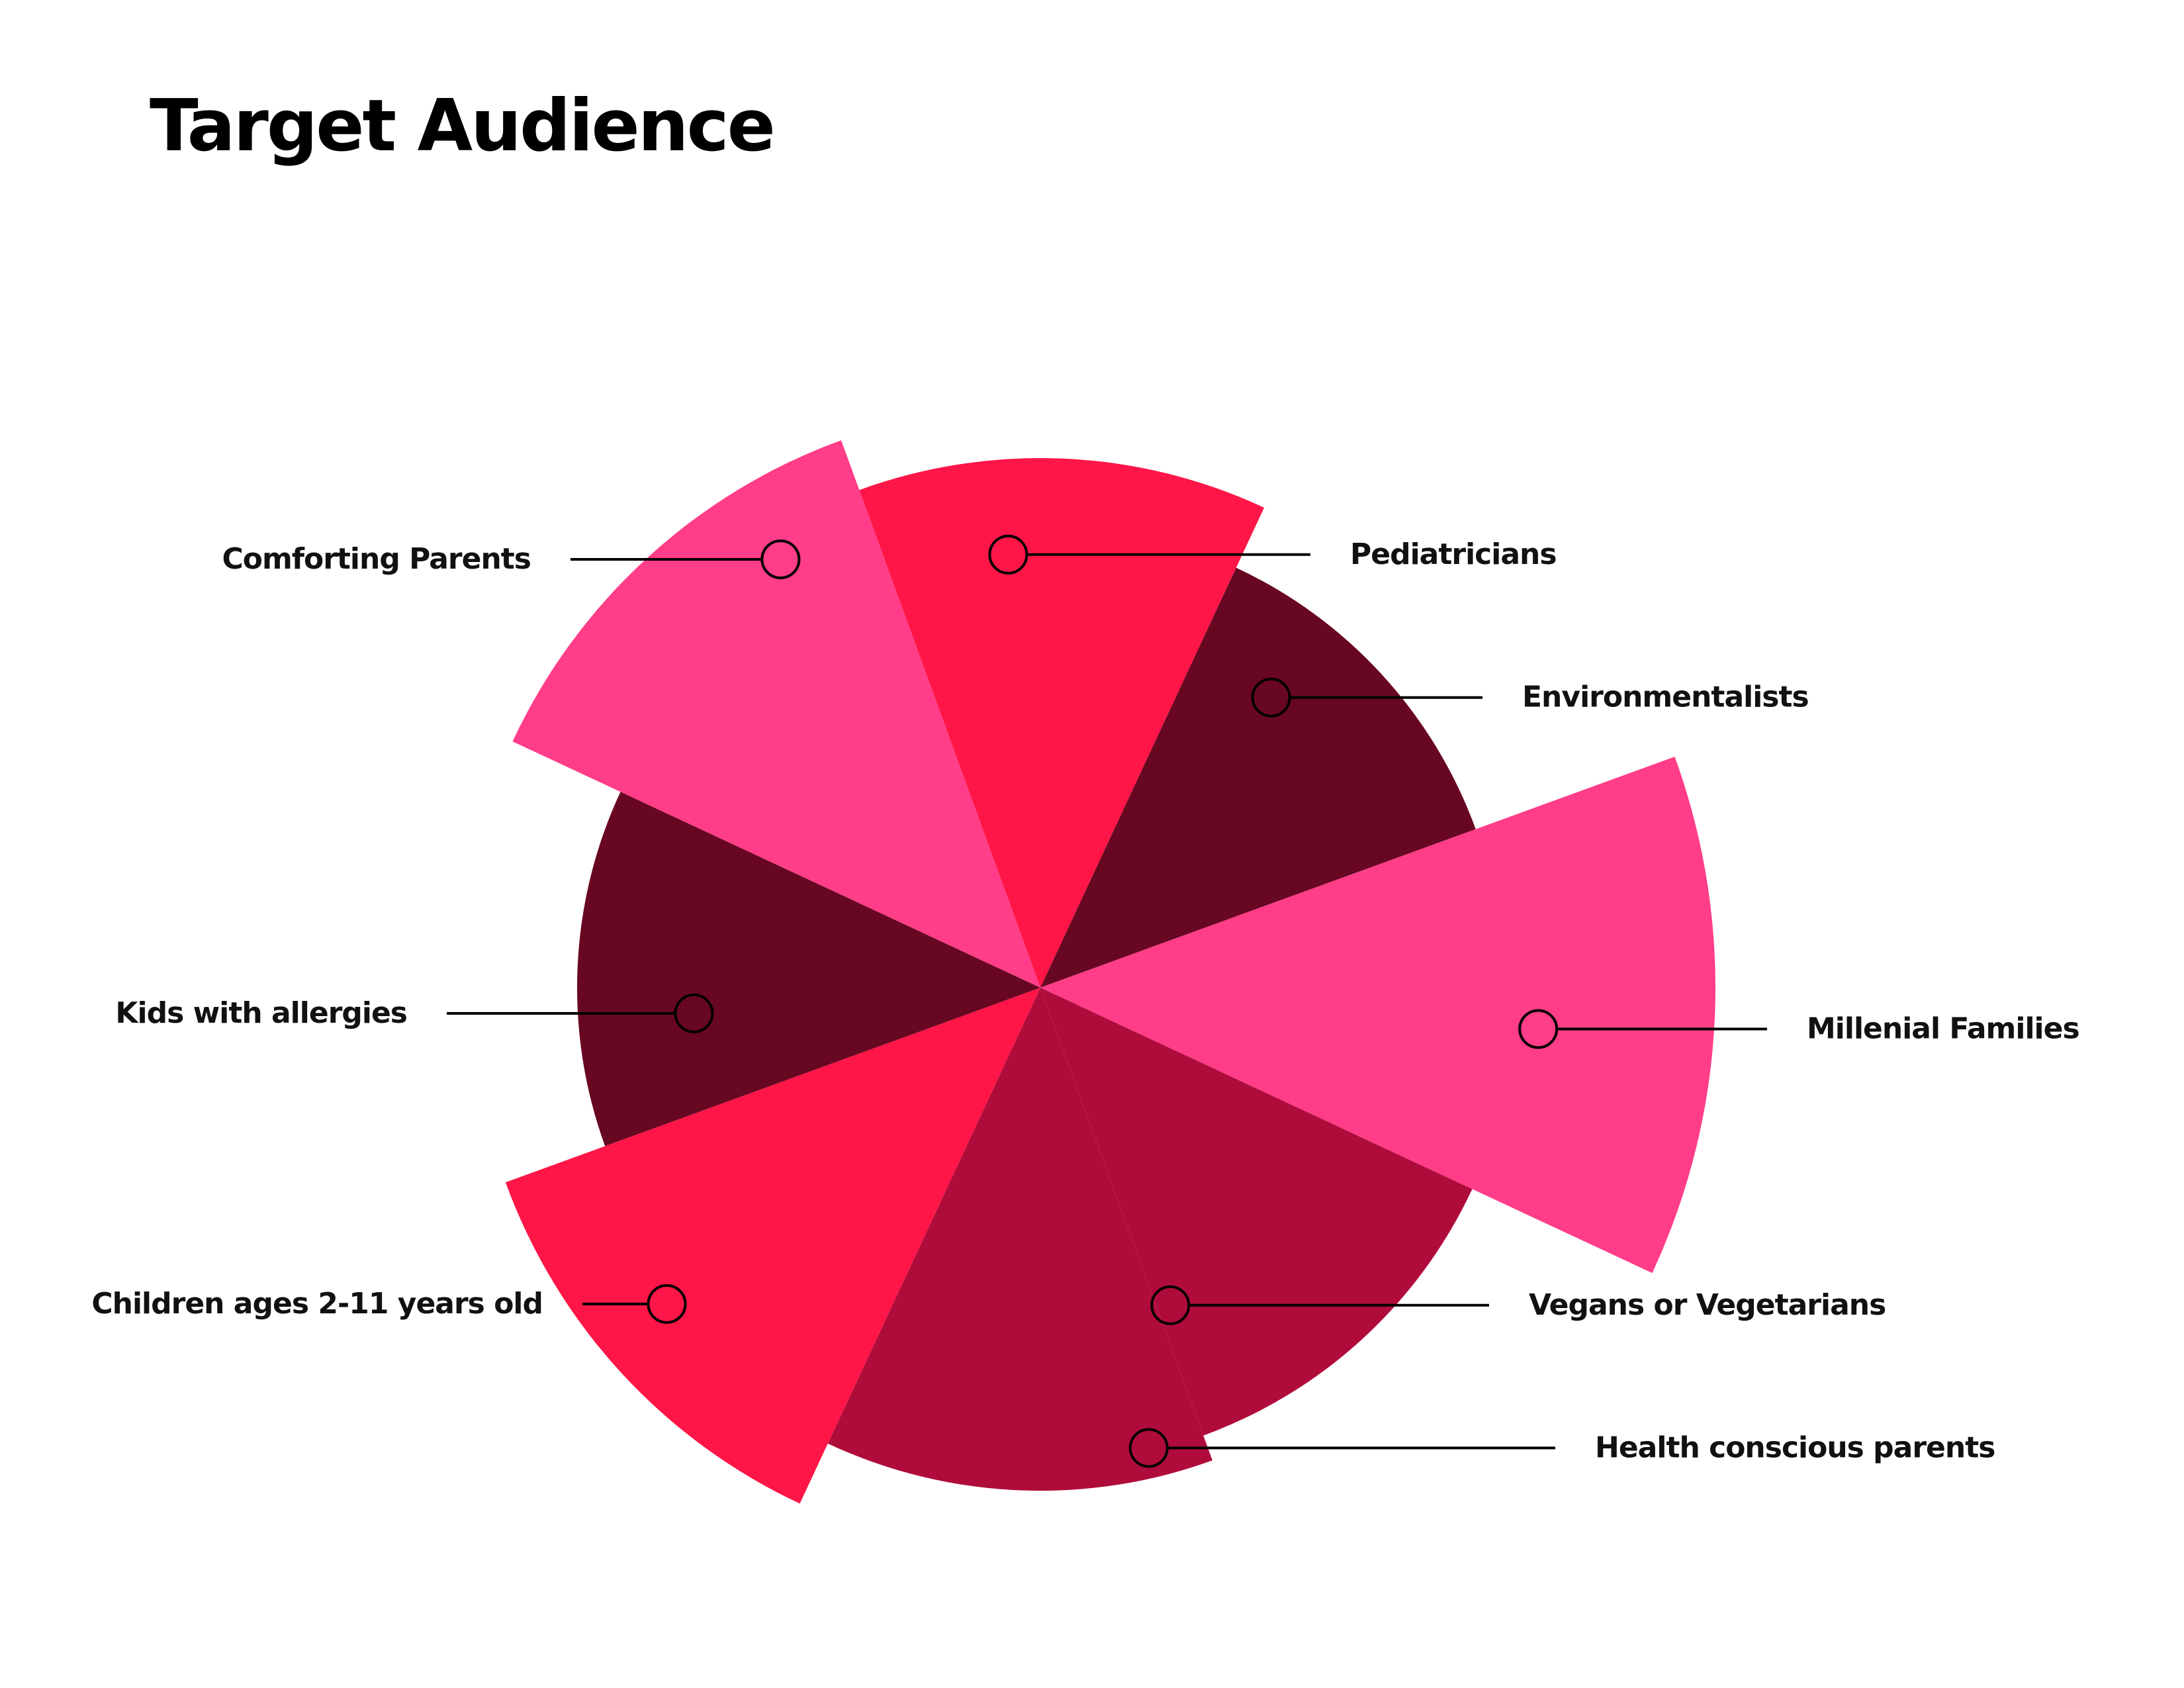  What do you see at coordinates (1170, 1305) in the screenshot?
I see `marker-vegans-or-vegetarians` at bounding box center [1170, 1305].